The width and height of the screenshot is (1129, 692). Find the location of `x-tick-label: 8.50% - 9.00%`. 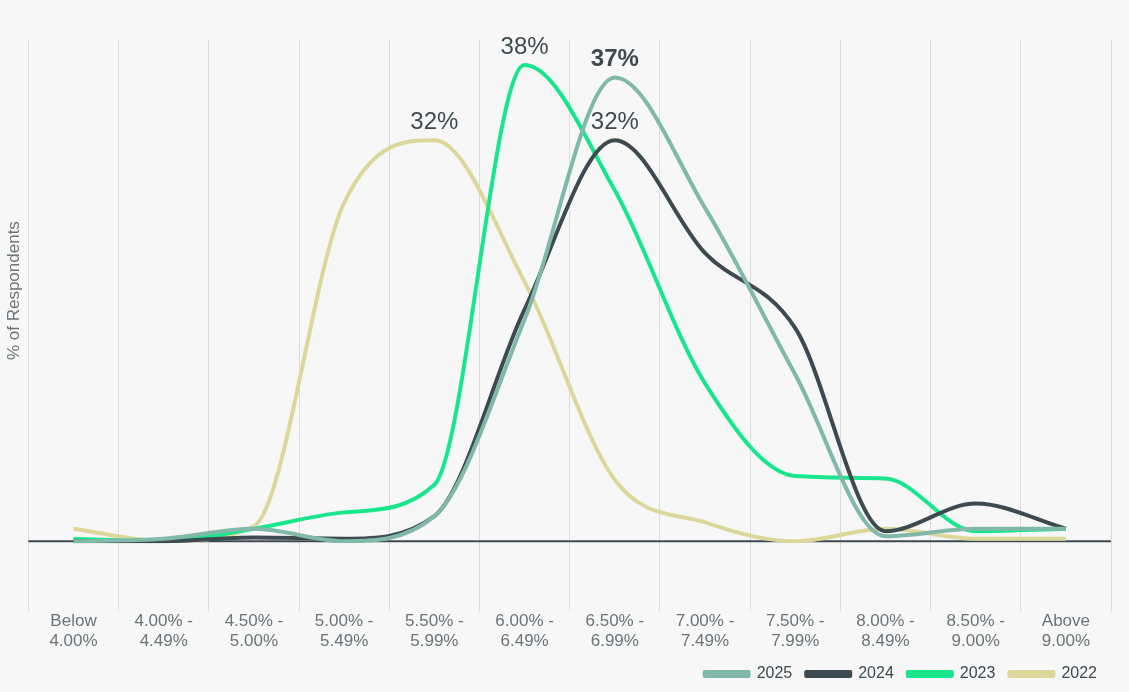

x-tick-label: 8.50% - 9.00% is located at coordinates (975, 631).